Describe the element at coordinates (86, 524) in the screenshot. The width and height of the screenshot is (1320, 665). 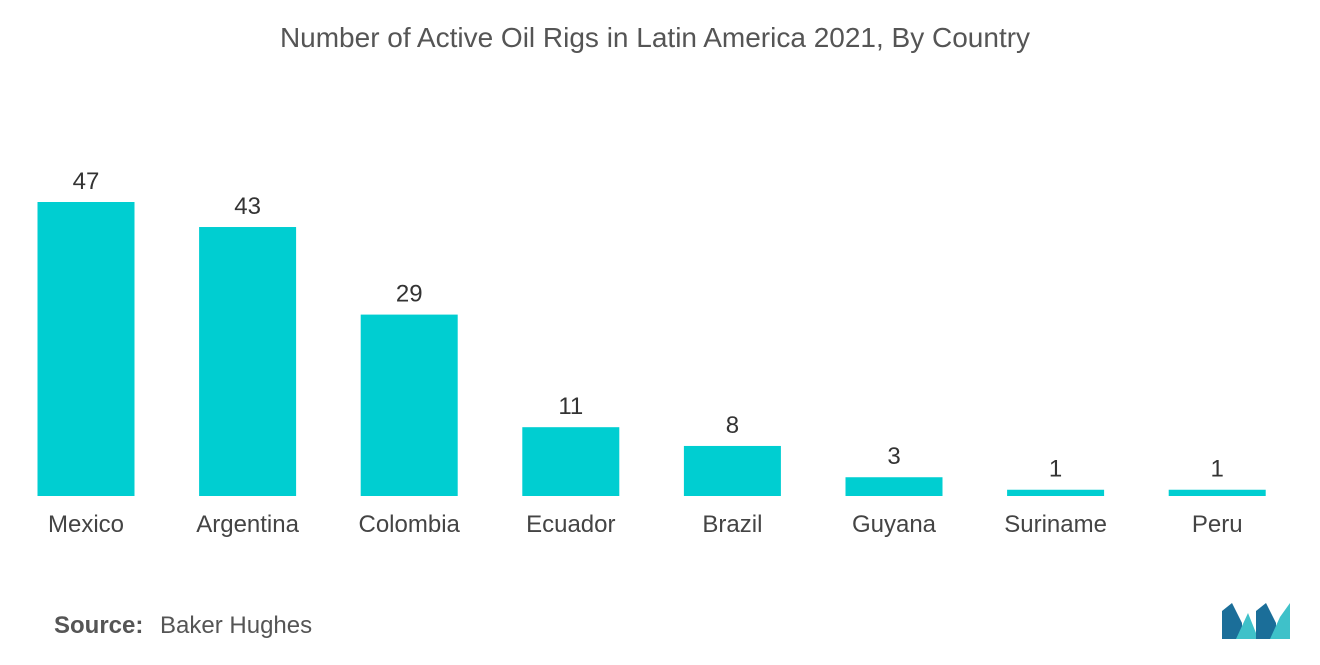
I see `x-tick-label-mexico: Mexico` at that location.